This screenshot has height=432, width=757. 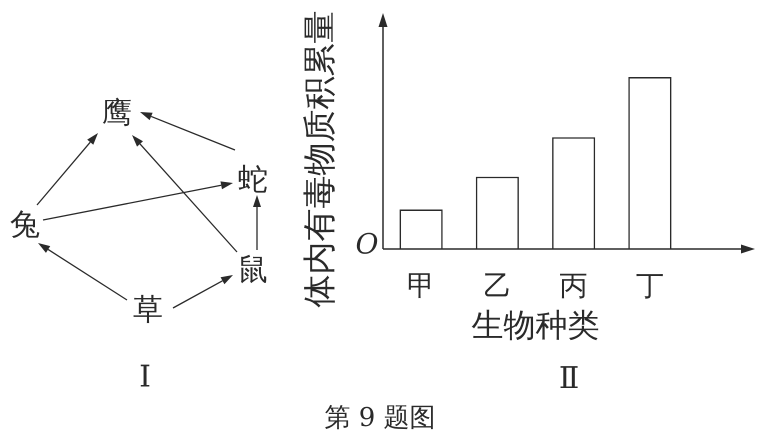 I want to click on text: Ⅰ, so click(x=145, y=377).